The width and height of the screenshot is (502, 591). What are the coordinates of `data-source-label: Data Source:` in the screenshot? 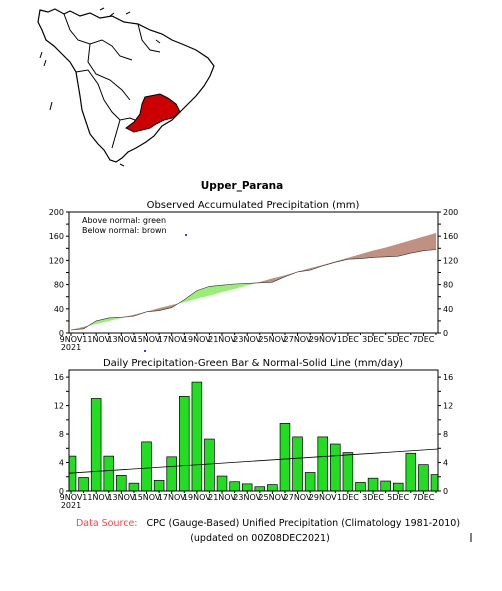 It's located at (107, 523).